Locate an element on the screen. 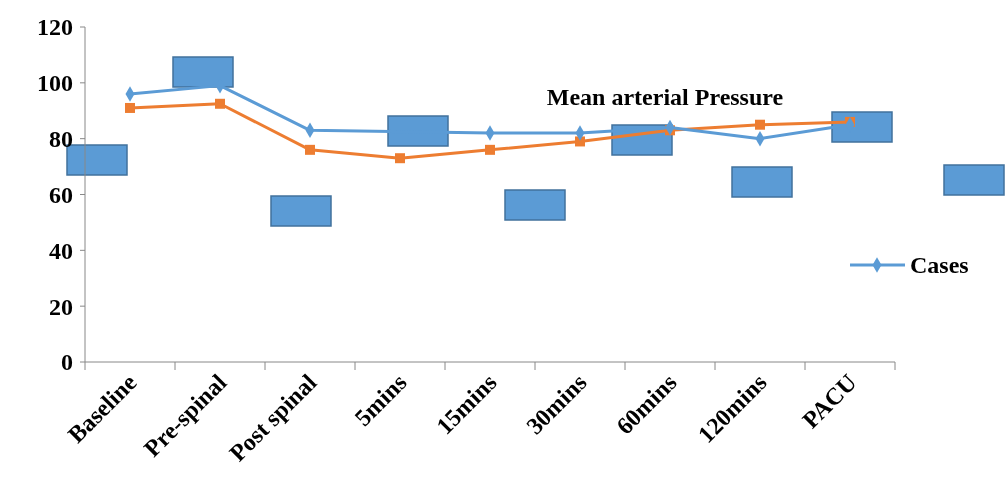  y-tick-label: 0 is located at coordinates (67, 362).